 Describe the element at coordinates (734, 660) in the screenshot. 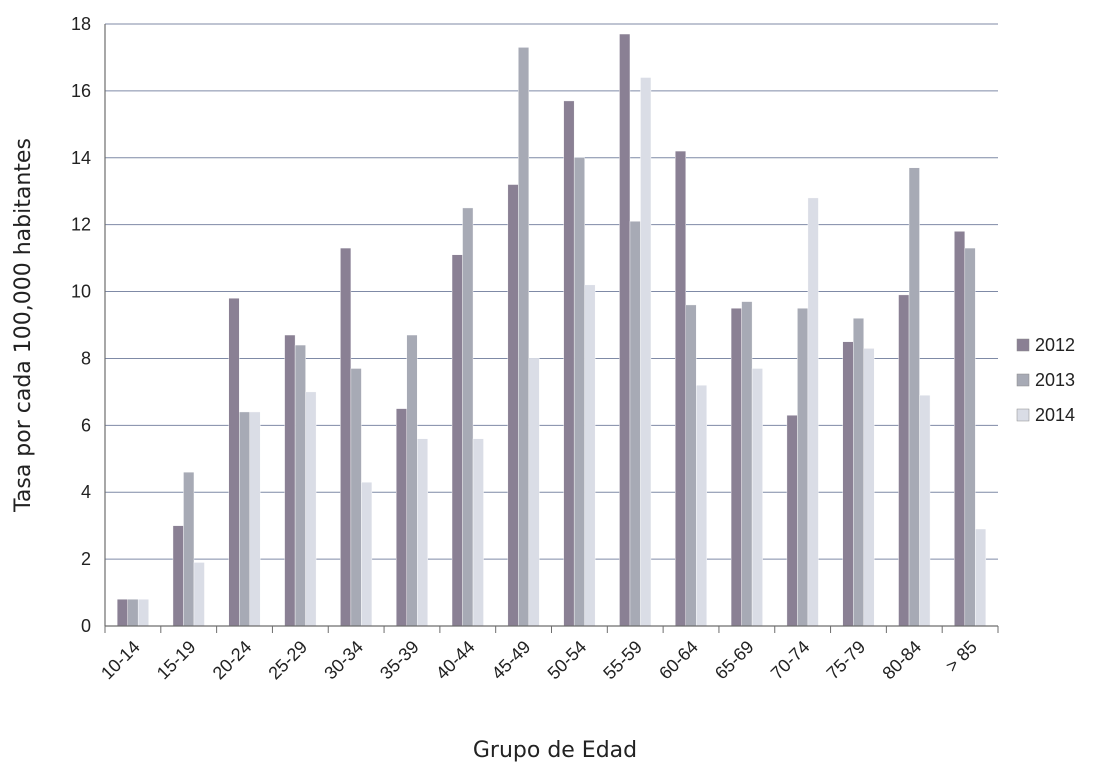

I see `x-tick-label: 65-69` at that location.